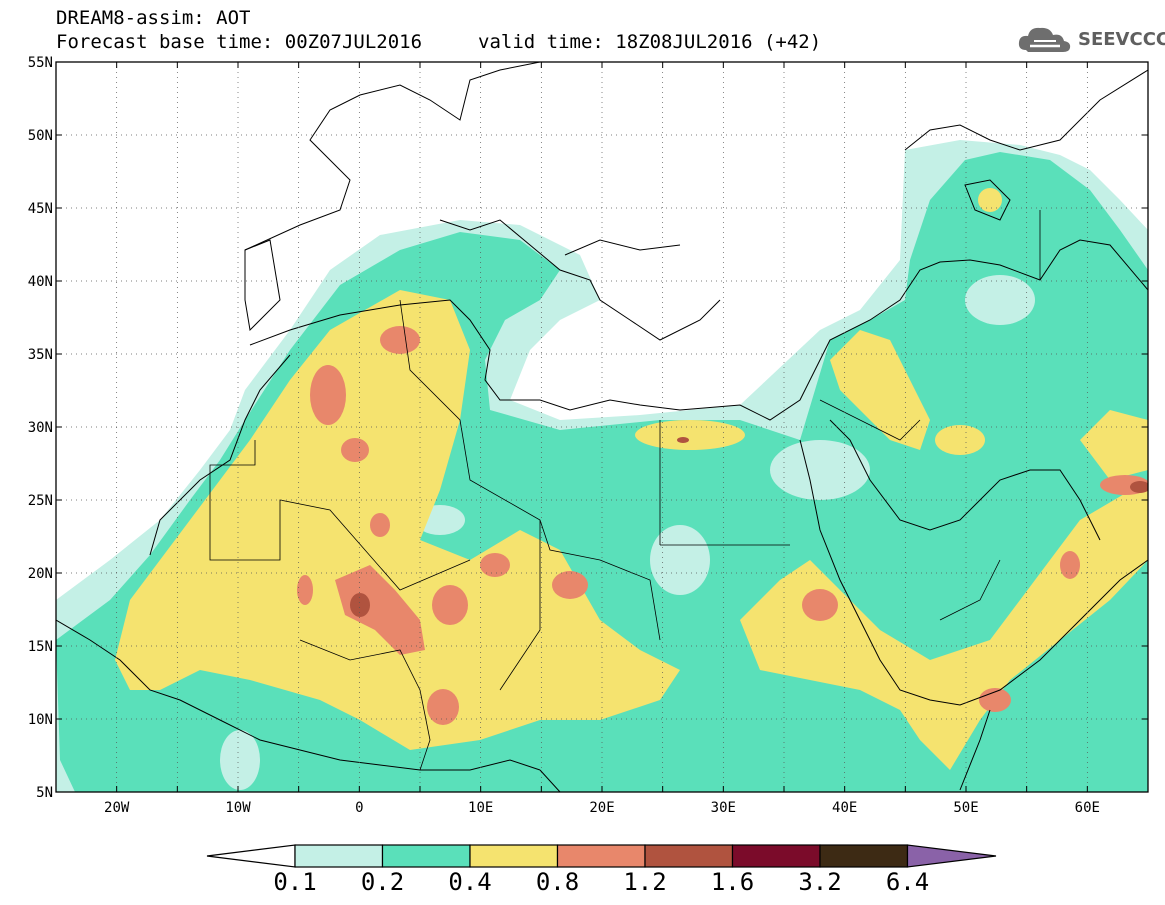 The height and width of the screenshot is (905, 1165). What do you see at coordinates (723, 808) in the screenshot?
I see `lon-label: 30E` at bounding box center [723, 808].